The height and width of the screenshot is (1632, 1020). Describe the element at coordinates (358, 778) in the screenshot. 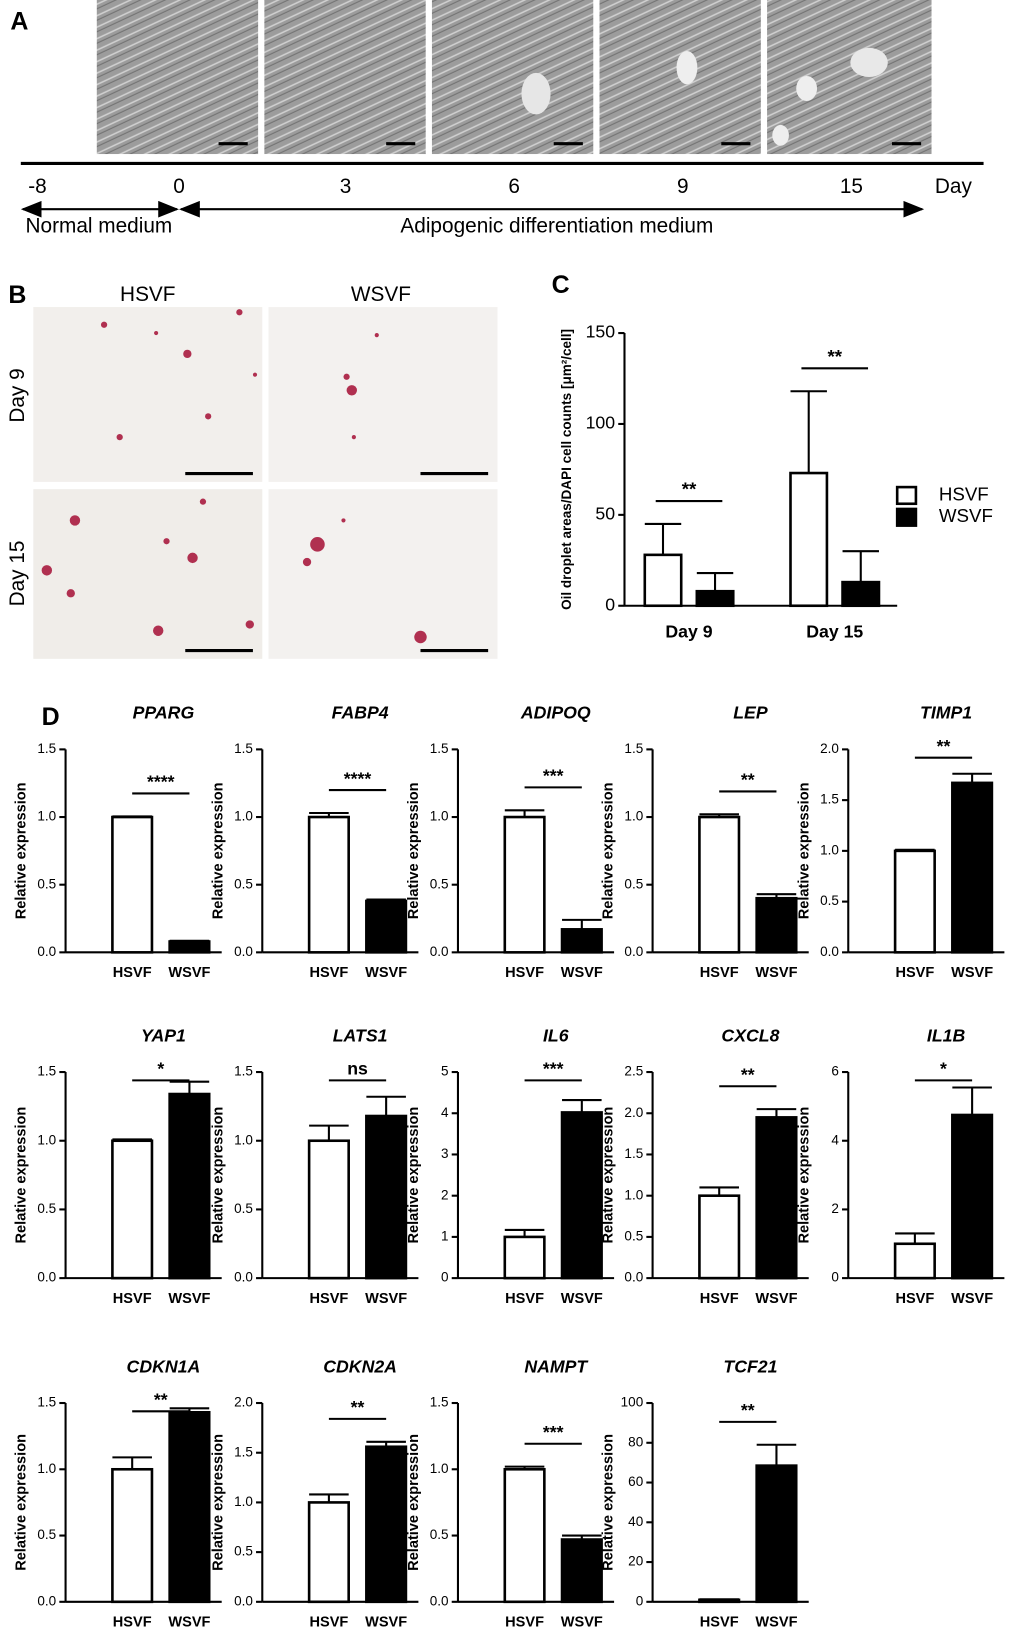

I see `significance-label: ****` at that location.